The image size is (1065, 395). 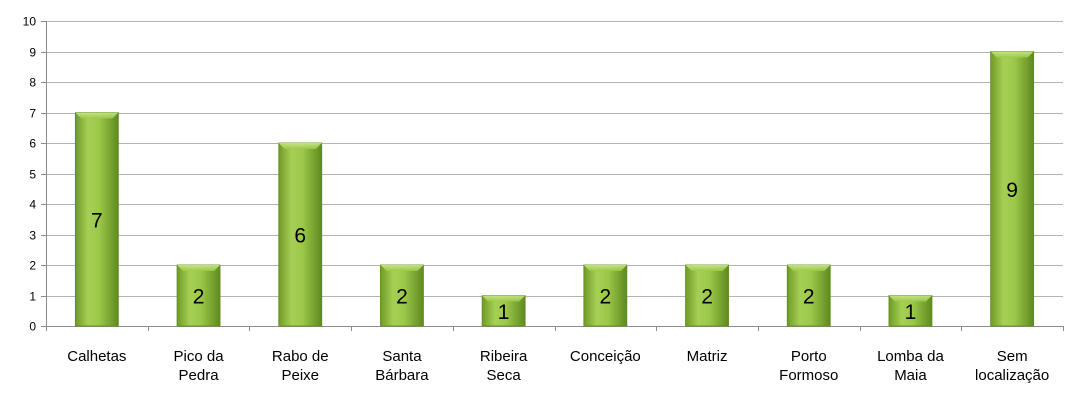 I want to click on y-tick-label: 3, so click(x=32, y=236).